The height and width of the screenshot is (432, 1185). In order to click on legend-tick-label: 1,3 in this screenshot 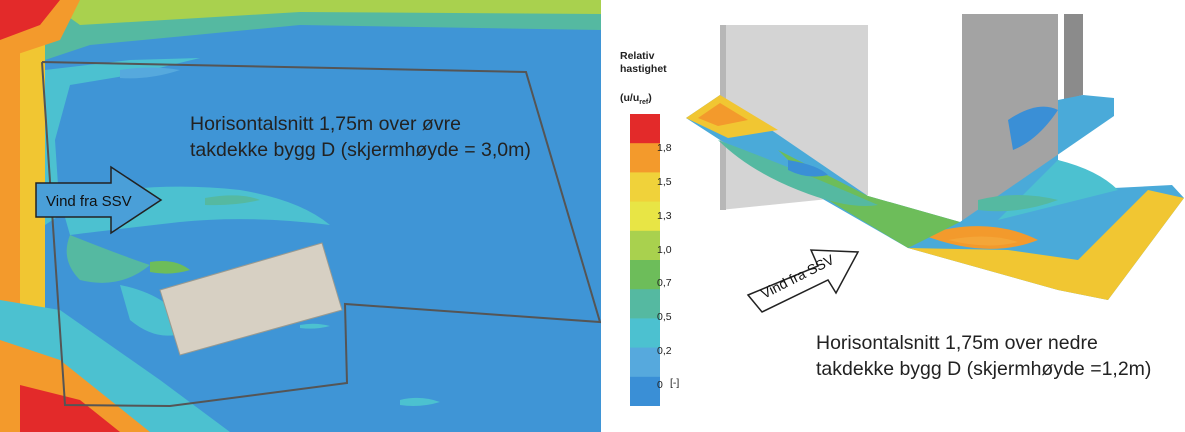, I will do `click(664, 215)`.